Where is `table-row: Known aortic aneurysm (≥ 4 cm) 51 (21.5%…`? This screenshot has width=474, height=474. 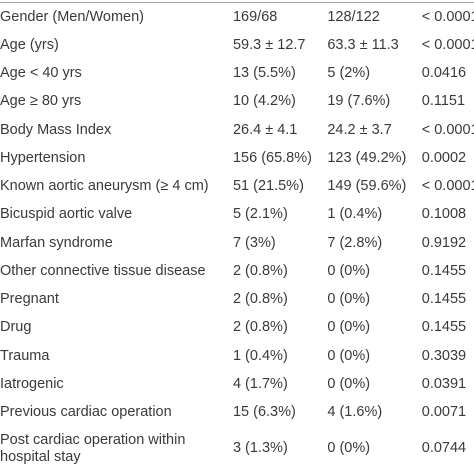
table-row: Known aortic aneurysm (≥ 4 cm) 51 (21.5%… is located at coordinates (237, 187).